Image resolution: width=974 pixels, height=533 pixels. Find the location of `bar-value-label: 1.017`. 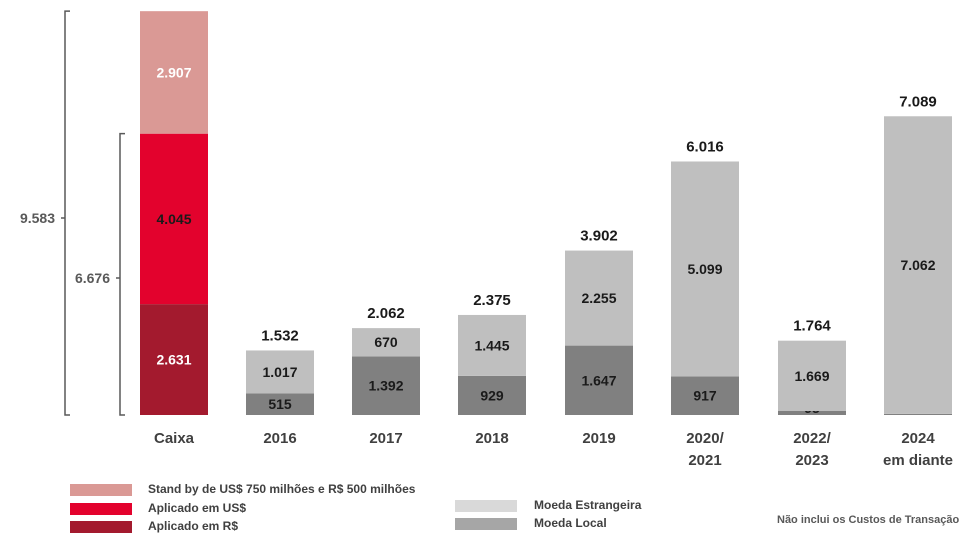

bar-value-label: 1.017 is located at coordinates (279, 372).